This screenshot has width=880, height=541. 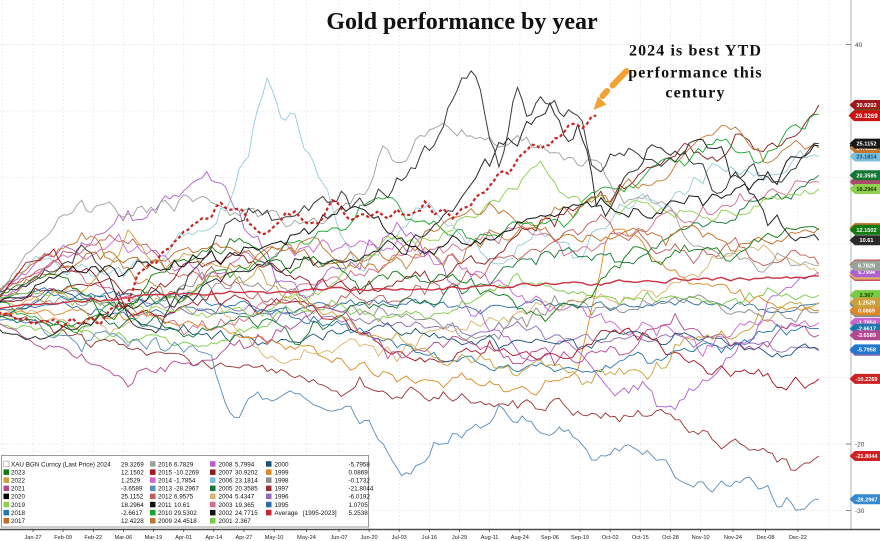 What do you see at coordinates (610, 538) in the screenshot?
I see `svg-text: Oct-02` at bounding box center [610, 538].